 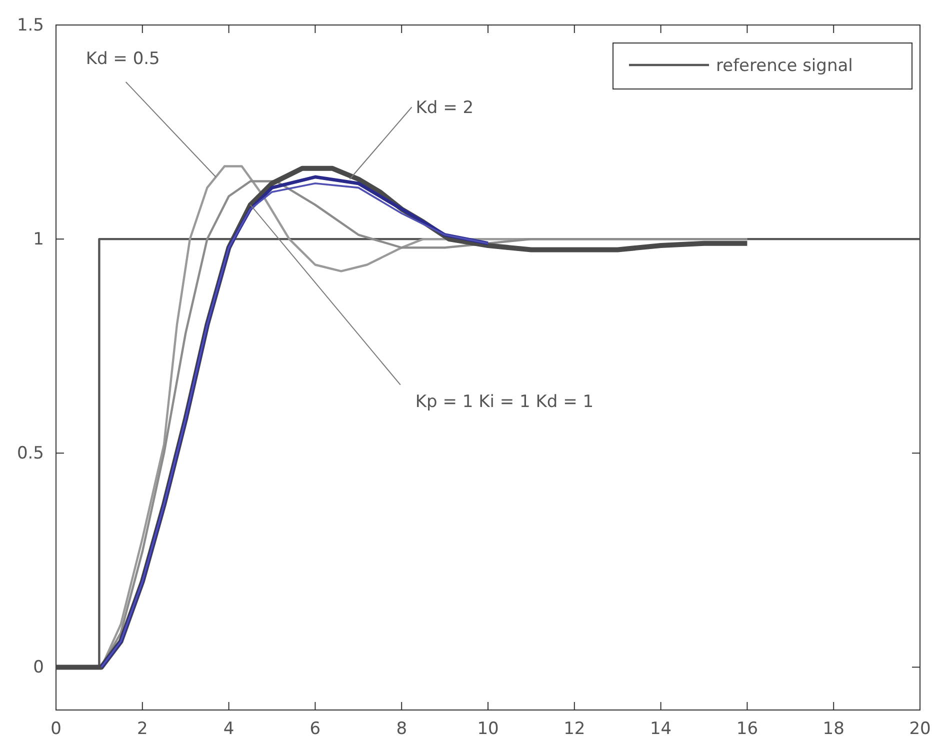 What do you see at coordinates (747, 729) in the screenshot?
I see `x-tick-label: 16` at bounding box center [747, 729].